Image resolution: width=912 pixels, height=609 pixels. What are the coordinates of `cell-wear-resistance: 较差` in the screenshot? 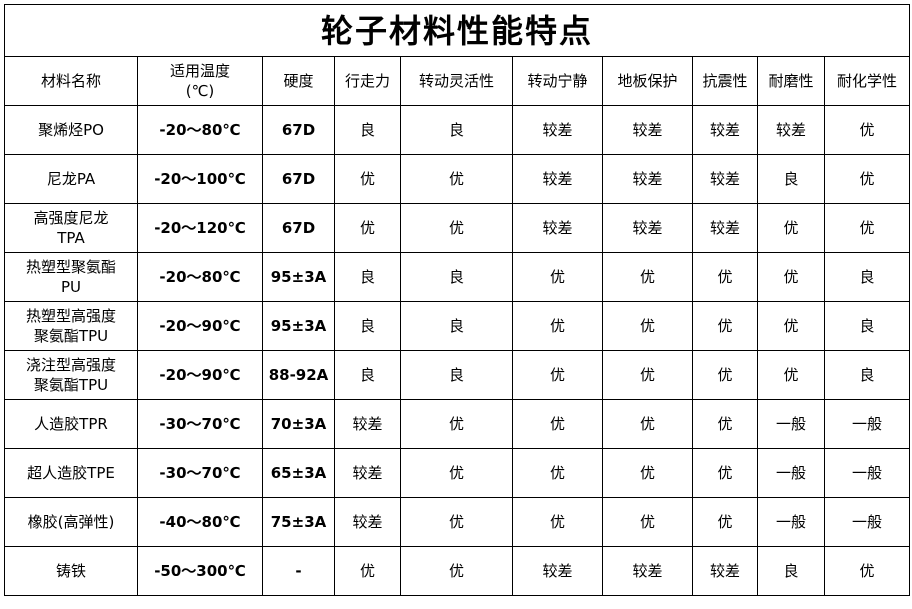 It's located at (791, 130).